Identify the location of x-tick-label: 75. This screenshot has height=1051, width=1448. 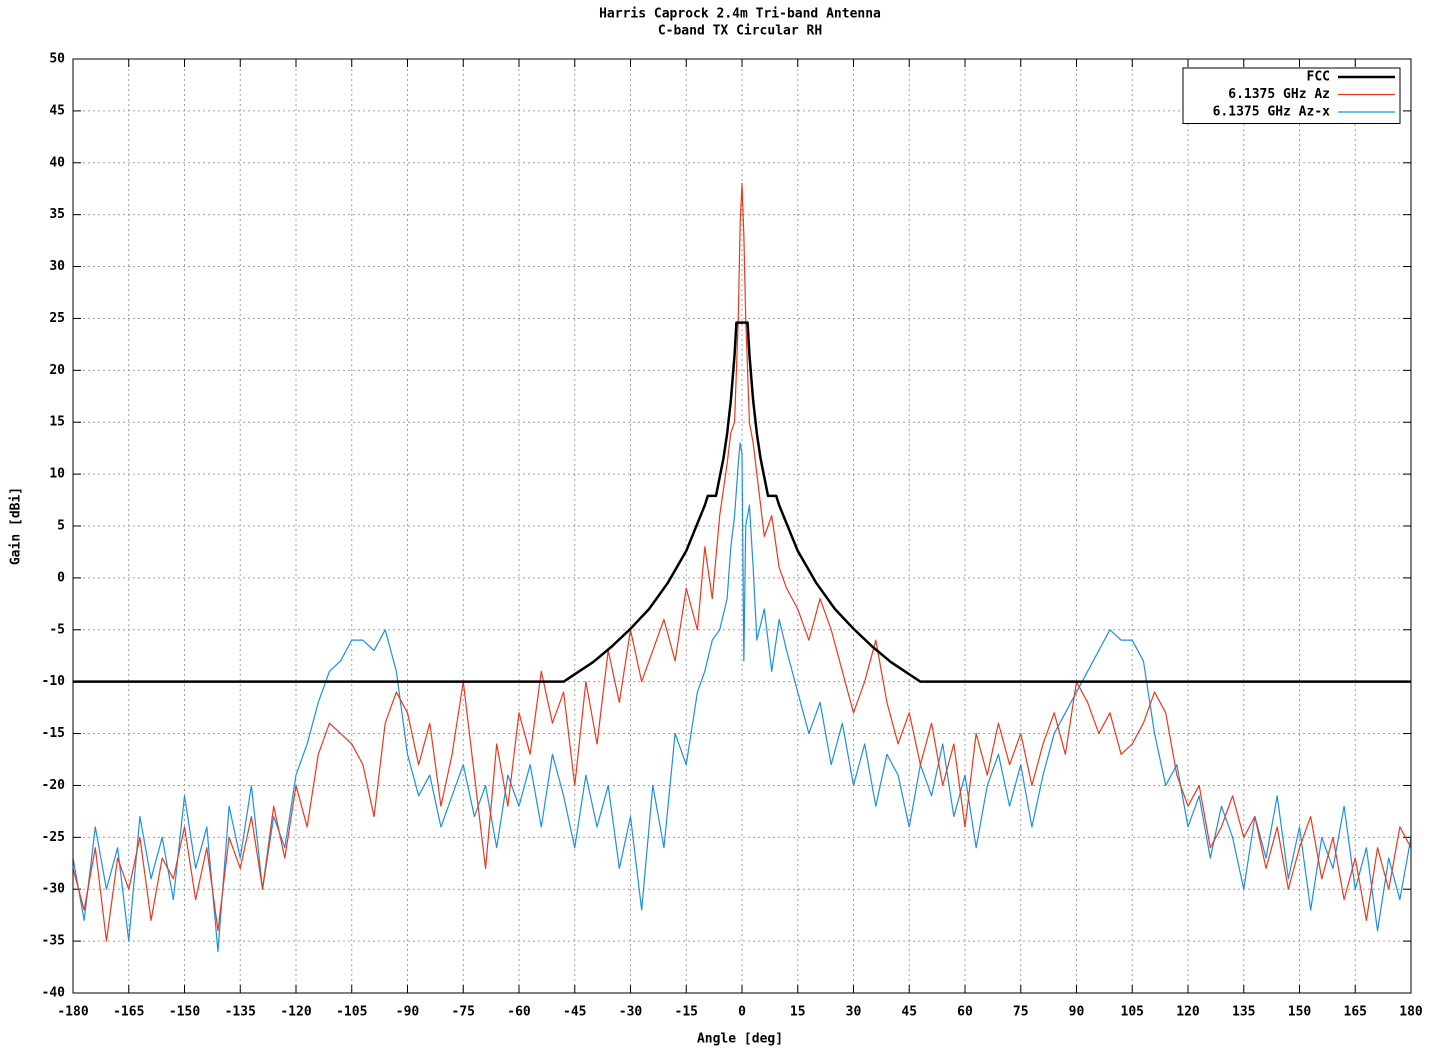
(1021, 1012).